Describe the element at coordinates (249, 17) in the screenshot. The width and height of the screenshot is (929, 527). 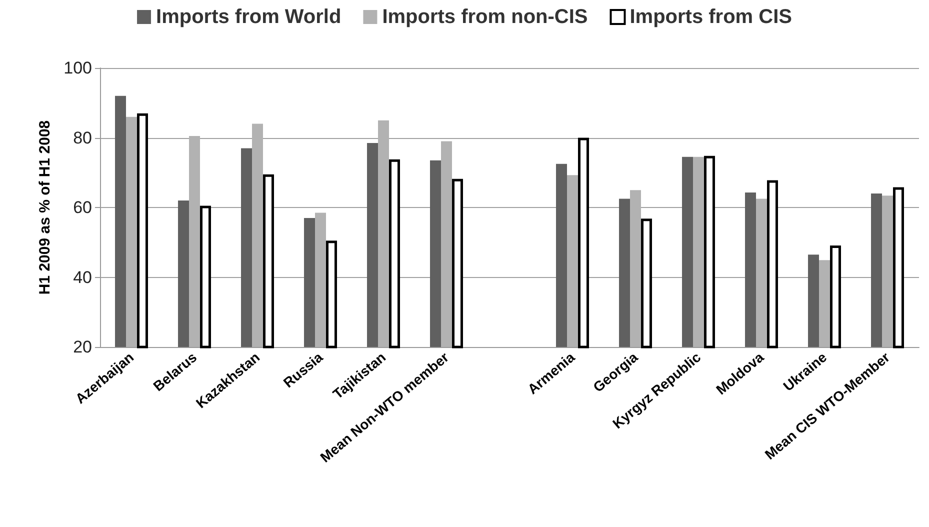
I see `legend-label: Imports from World` at that location.